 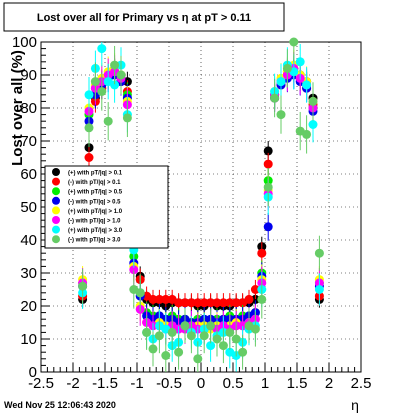 What do you see at coordinates (28, 108) in the screenshot?
I see `y-tick-label: 80` at bounding box center [28, 108].